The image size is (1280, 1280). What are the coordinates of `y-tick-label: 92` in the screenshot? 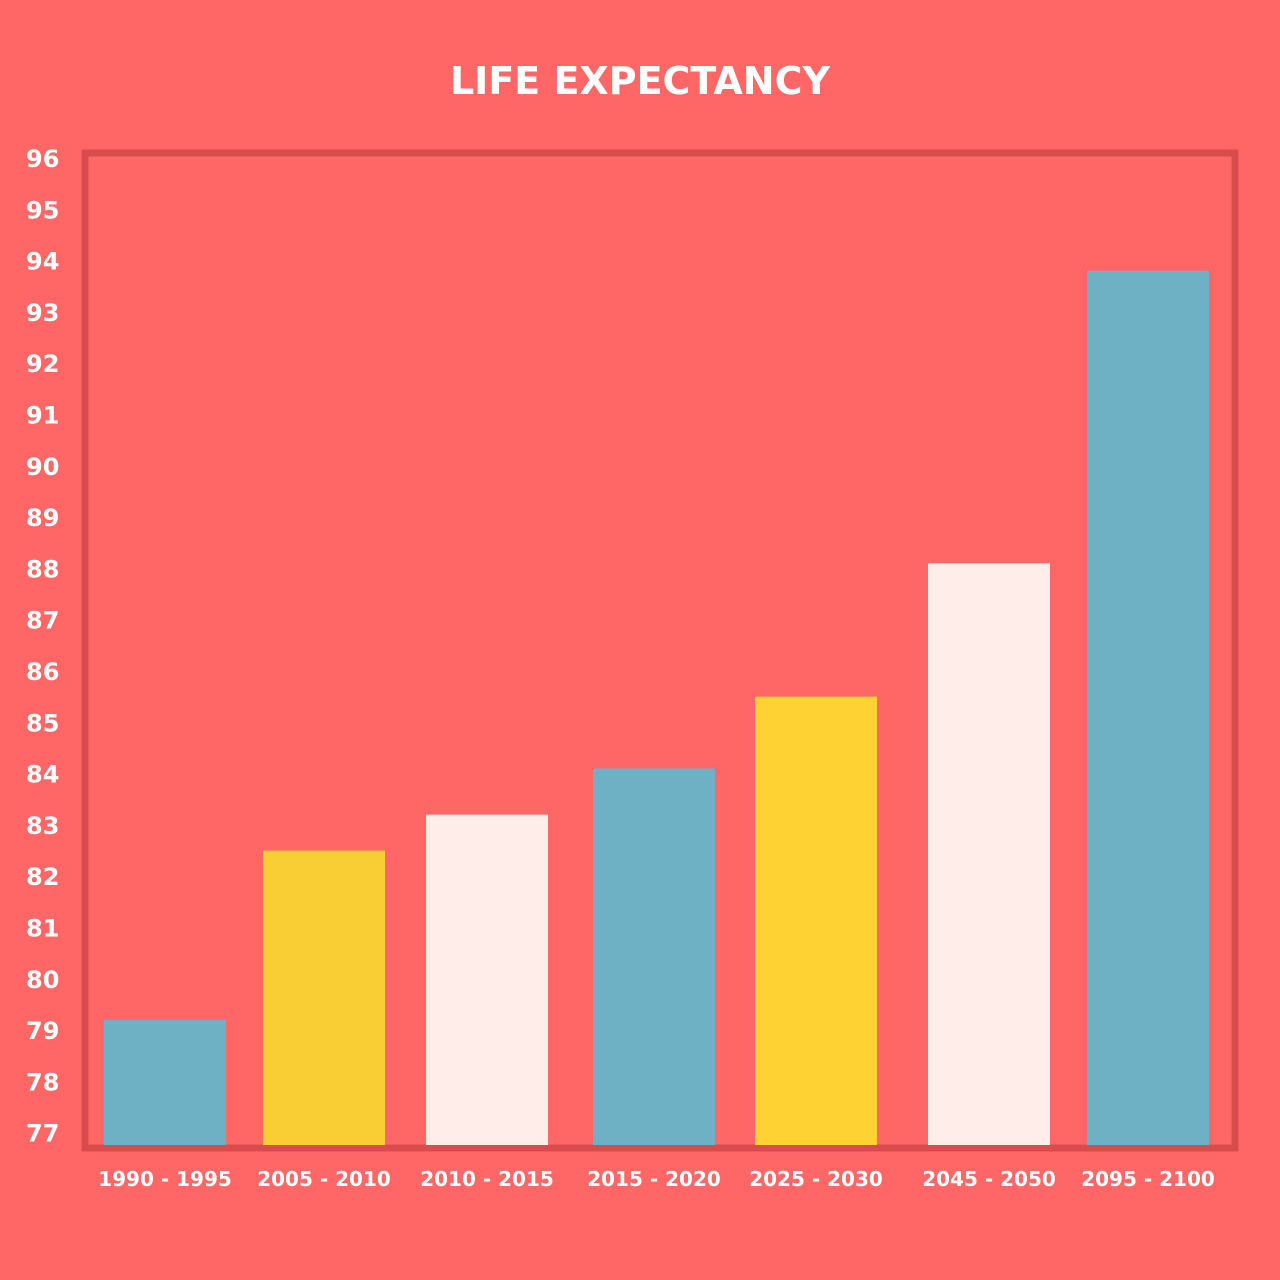 It's located at (42, 364).